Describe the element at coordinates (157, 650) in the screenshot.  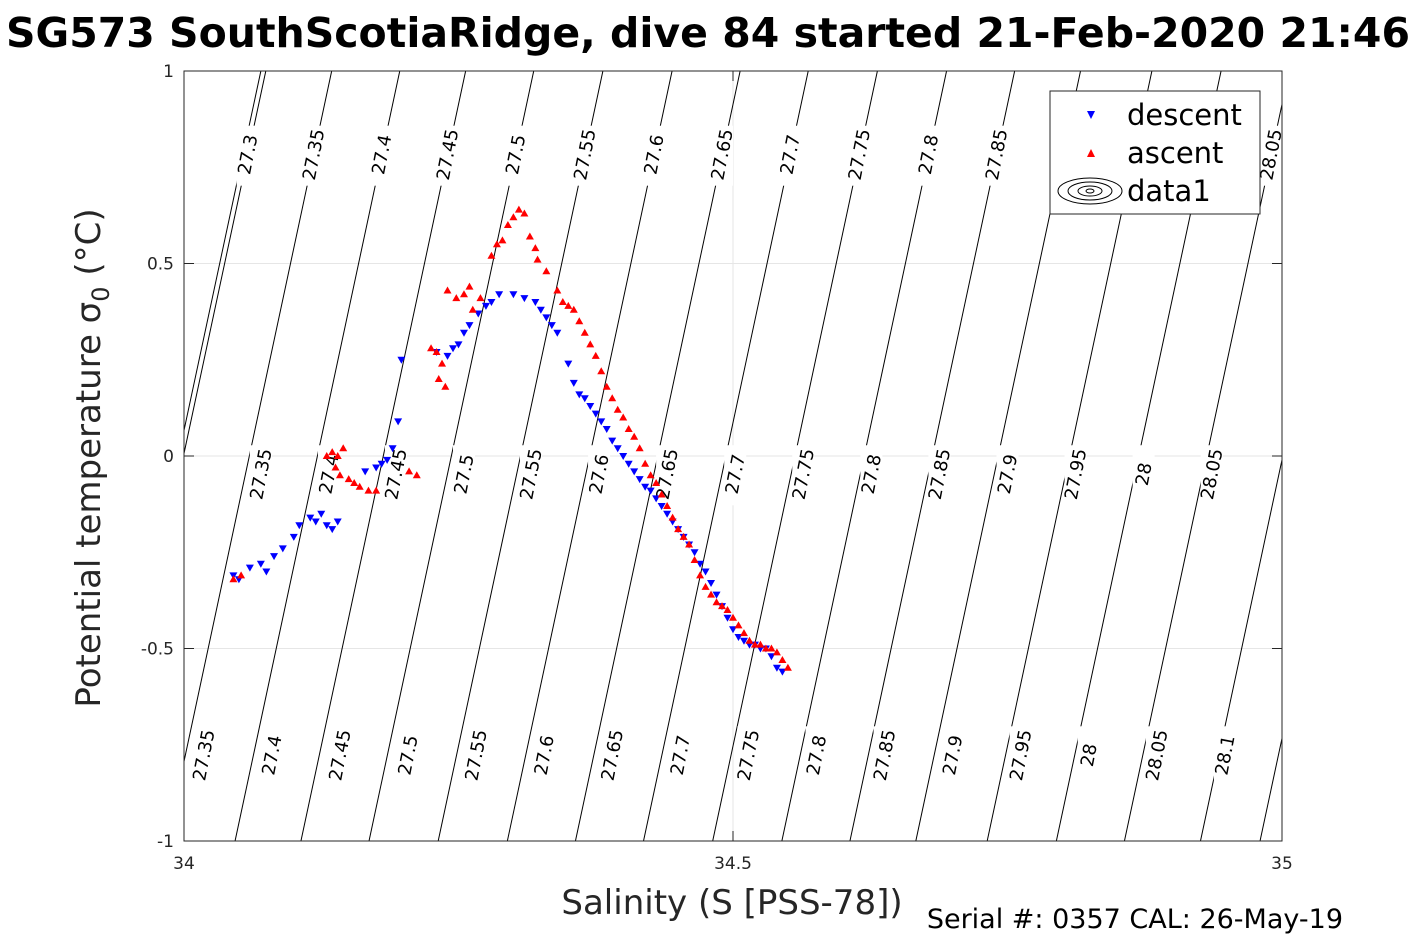
I see `y-tick-label: -0.5` at that location.